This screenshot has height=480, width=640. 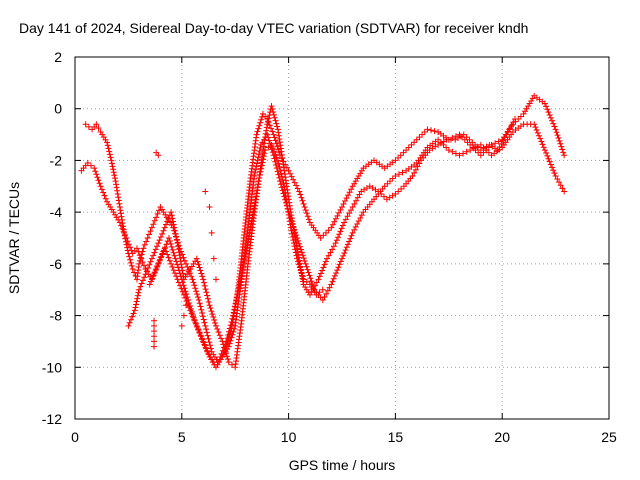 What do you see at coordinates (56, 212) in the screenshot?
I see `y-tick-label: -4` at bounding box center [56, 212].